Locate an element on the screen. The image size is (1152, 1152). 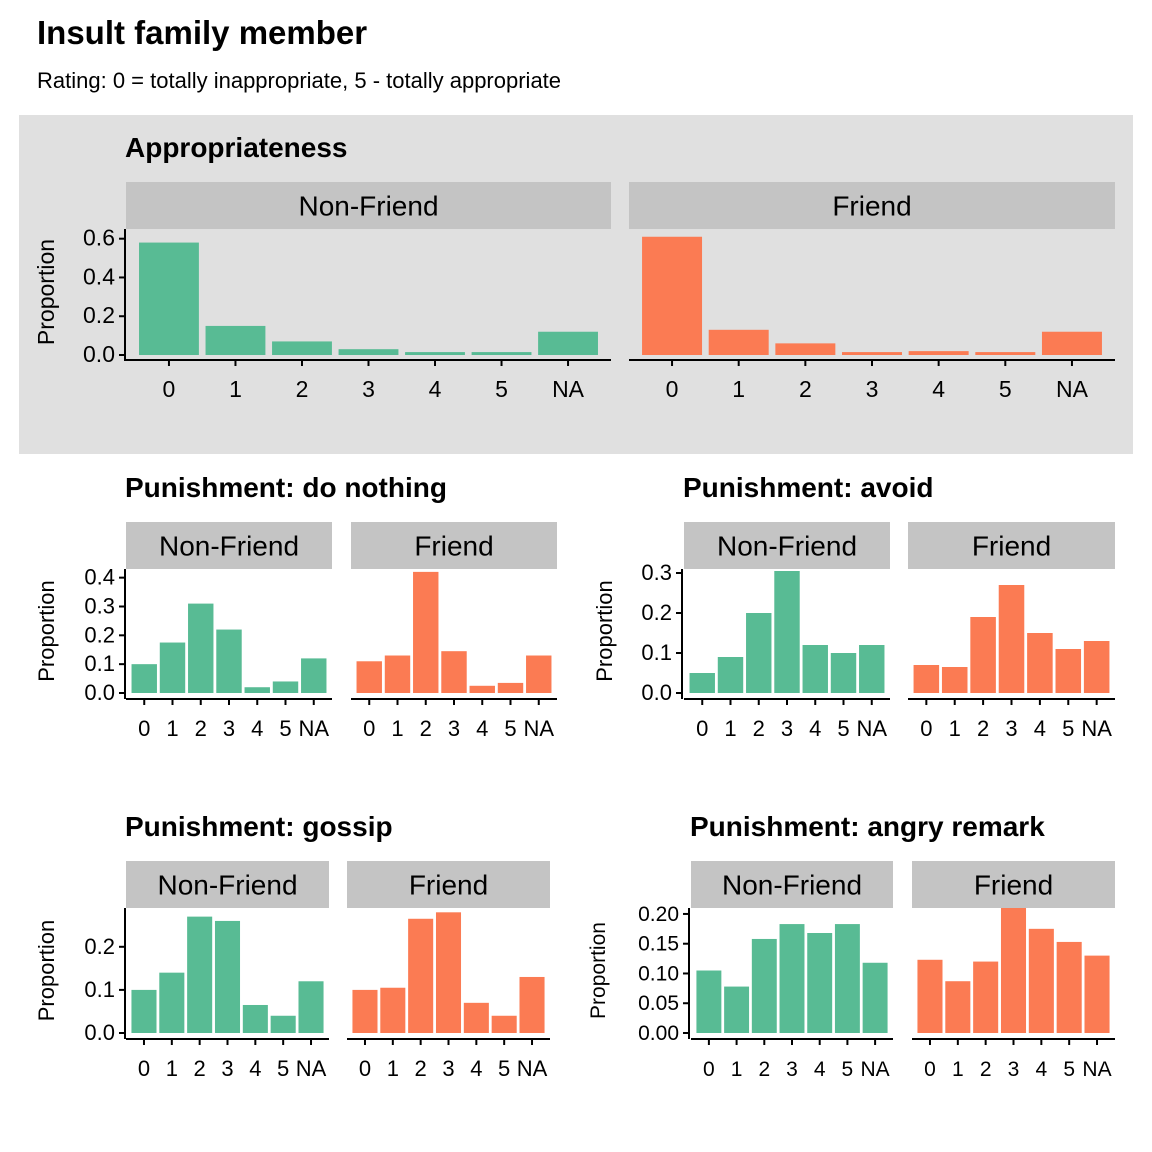
y-tick-label: 0.20 is located at coordinates (658, 914).